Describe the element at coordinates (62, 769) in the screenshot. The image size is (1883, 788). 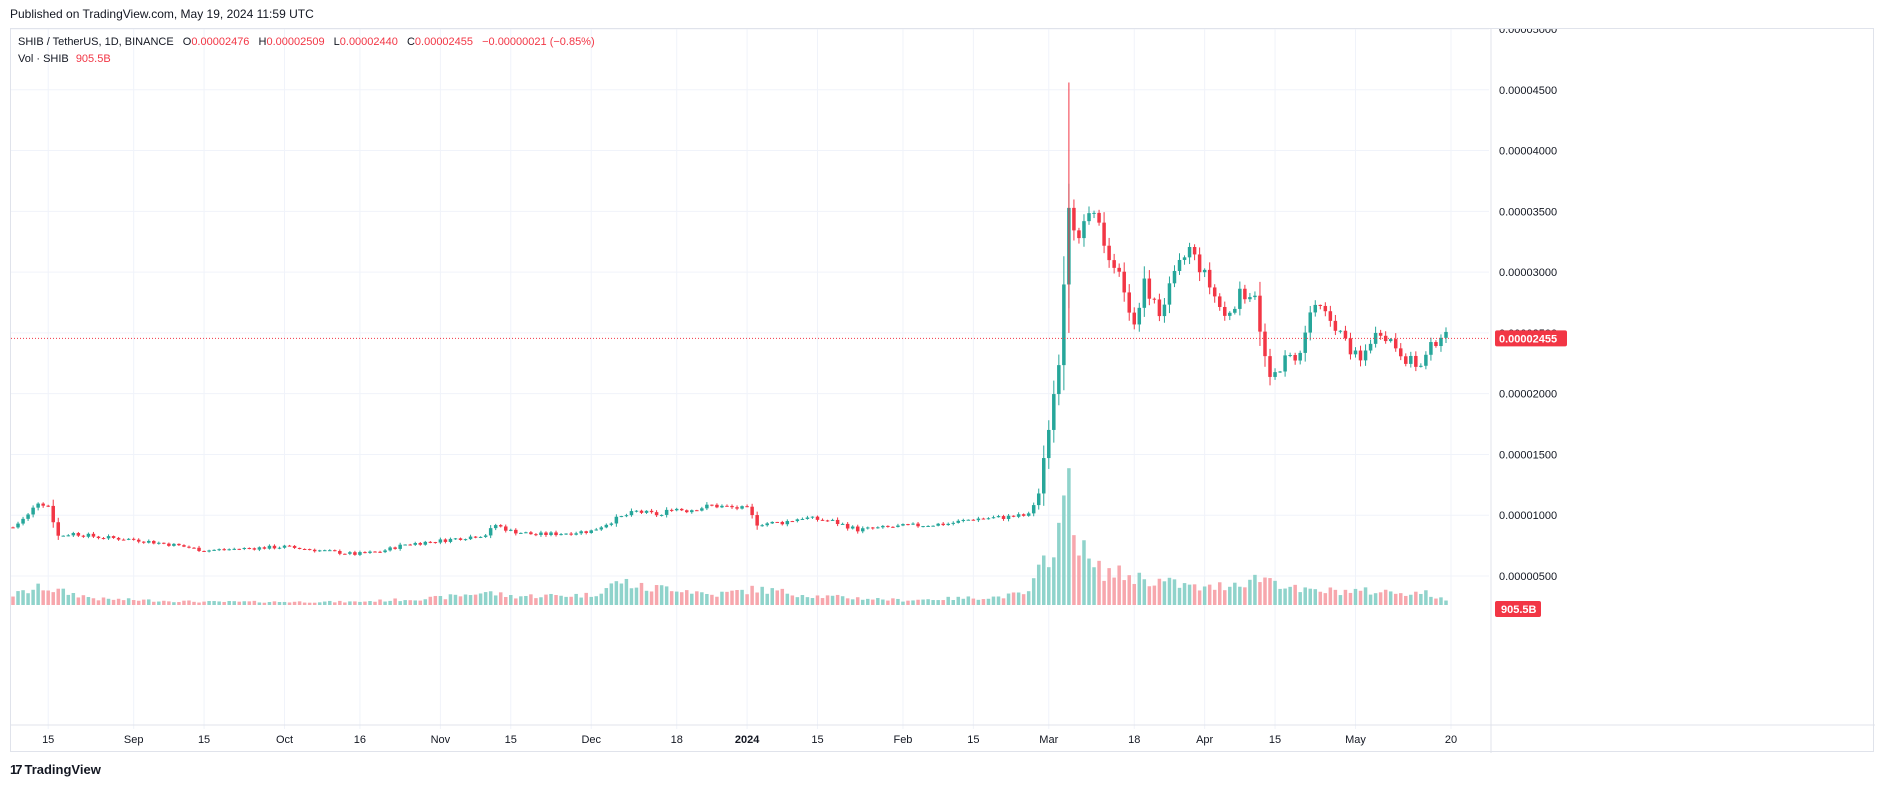
I see `brand-name: TradingView` at that location.